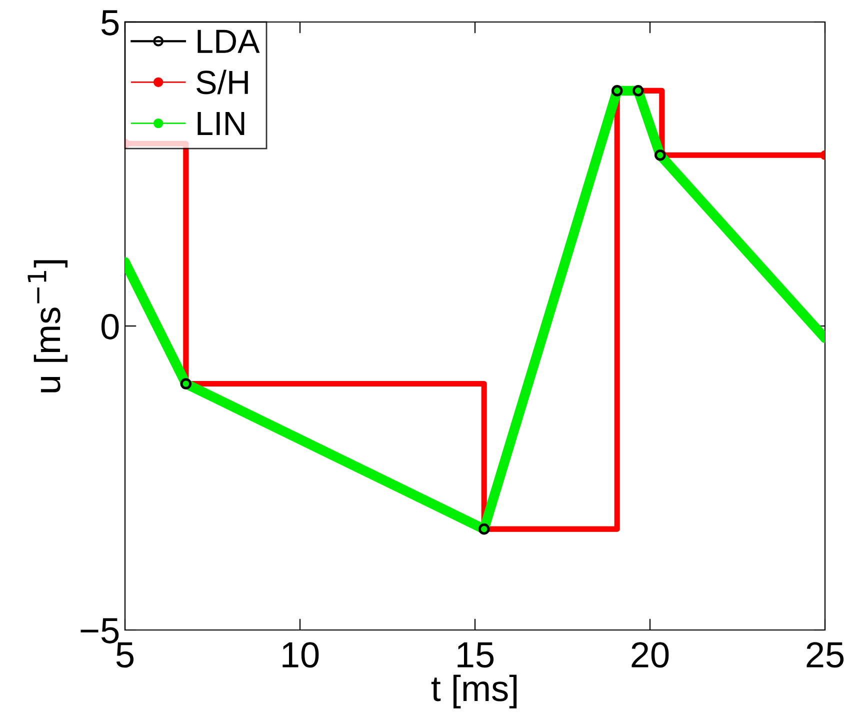 This screenshot has height=728, width=851. Describe the element at coordinates (650, 655) in the screenshot. I see `x-tick-label: 20` at that location.